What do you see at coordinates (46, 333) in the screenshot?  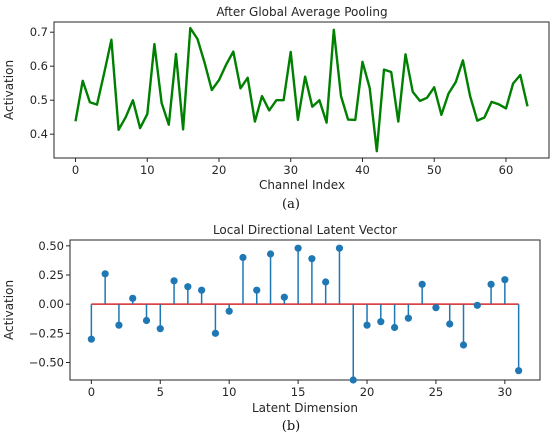 I see `chart-b-ytick-label: −0.25` at bounding box center [46, 333].